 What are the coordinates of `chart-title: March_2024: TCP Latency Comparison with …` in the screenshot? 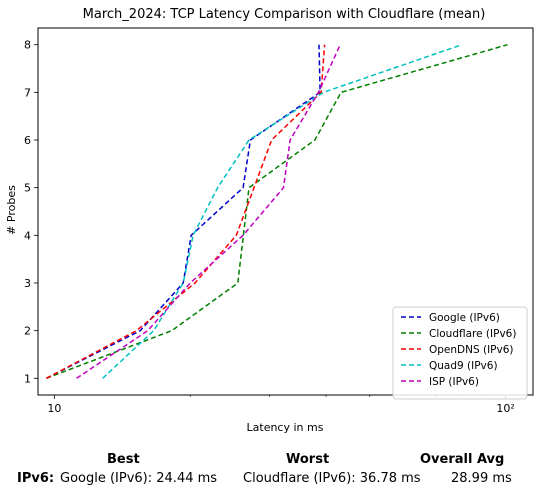 It's located at (284, 14).